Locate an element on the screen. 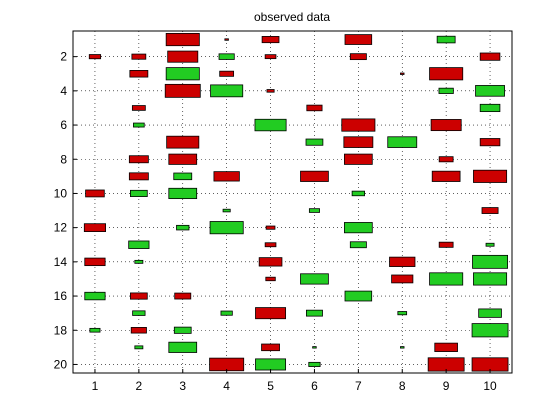 The width and height of the screenshot is (560, 420). x-axis: 1 2 3 4 5 6 7 8 9 10 is located at coordinates (294, 381).